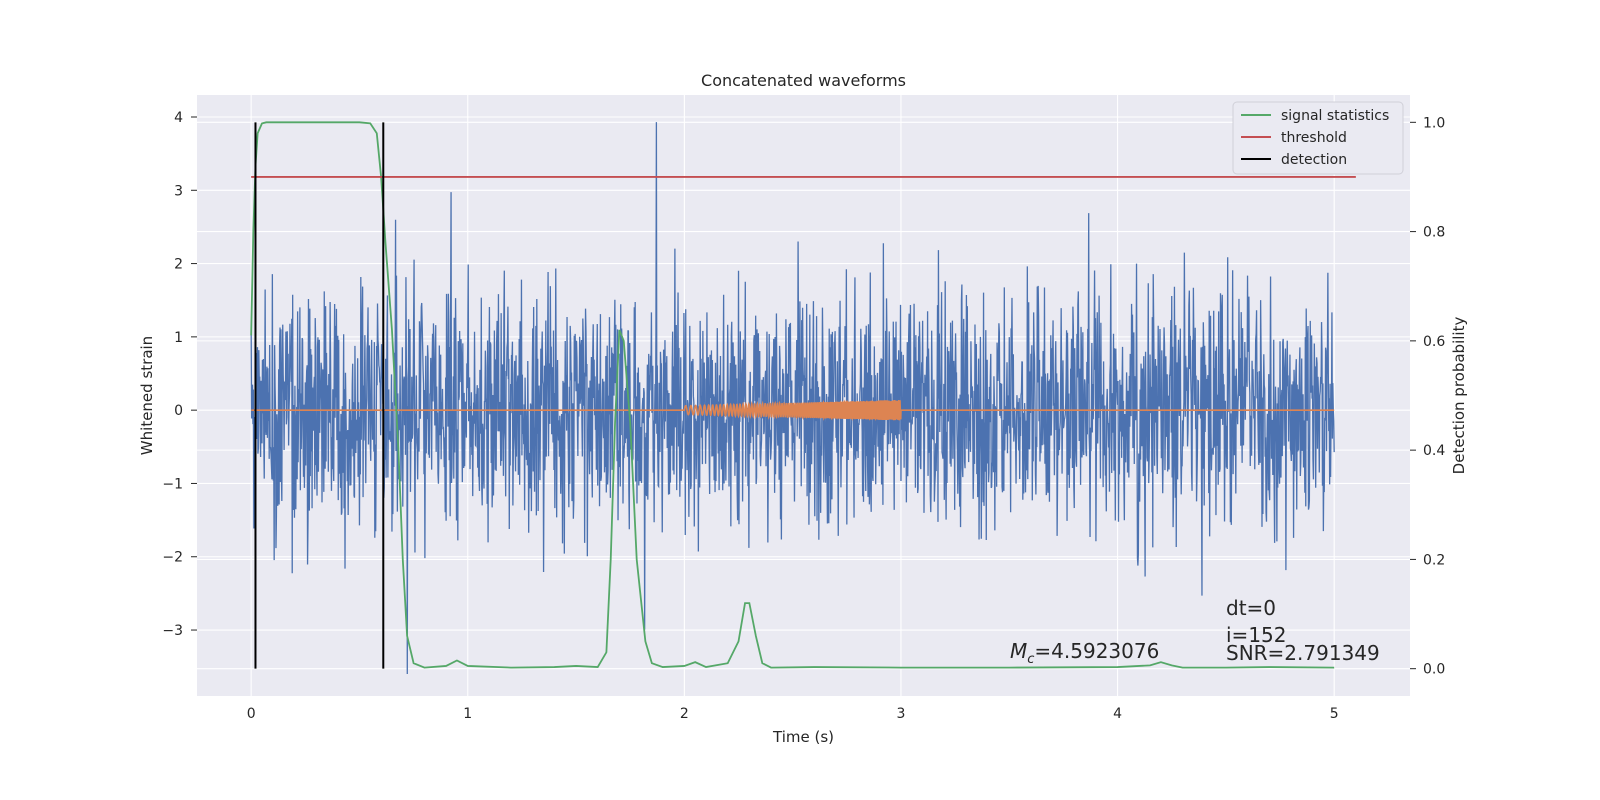 The height and width of the screenshot is (800, 1600). What do you see at coordinates (803, 80) in the screenshot?
I see `chart-title: Concatenated waveforms` at bounding box center [803, 80].